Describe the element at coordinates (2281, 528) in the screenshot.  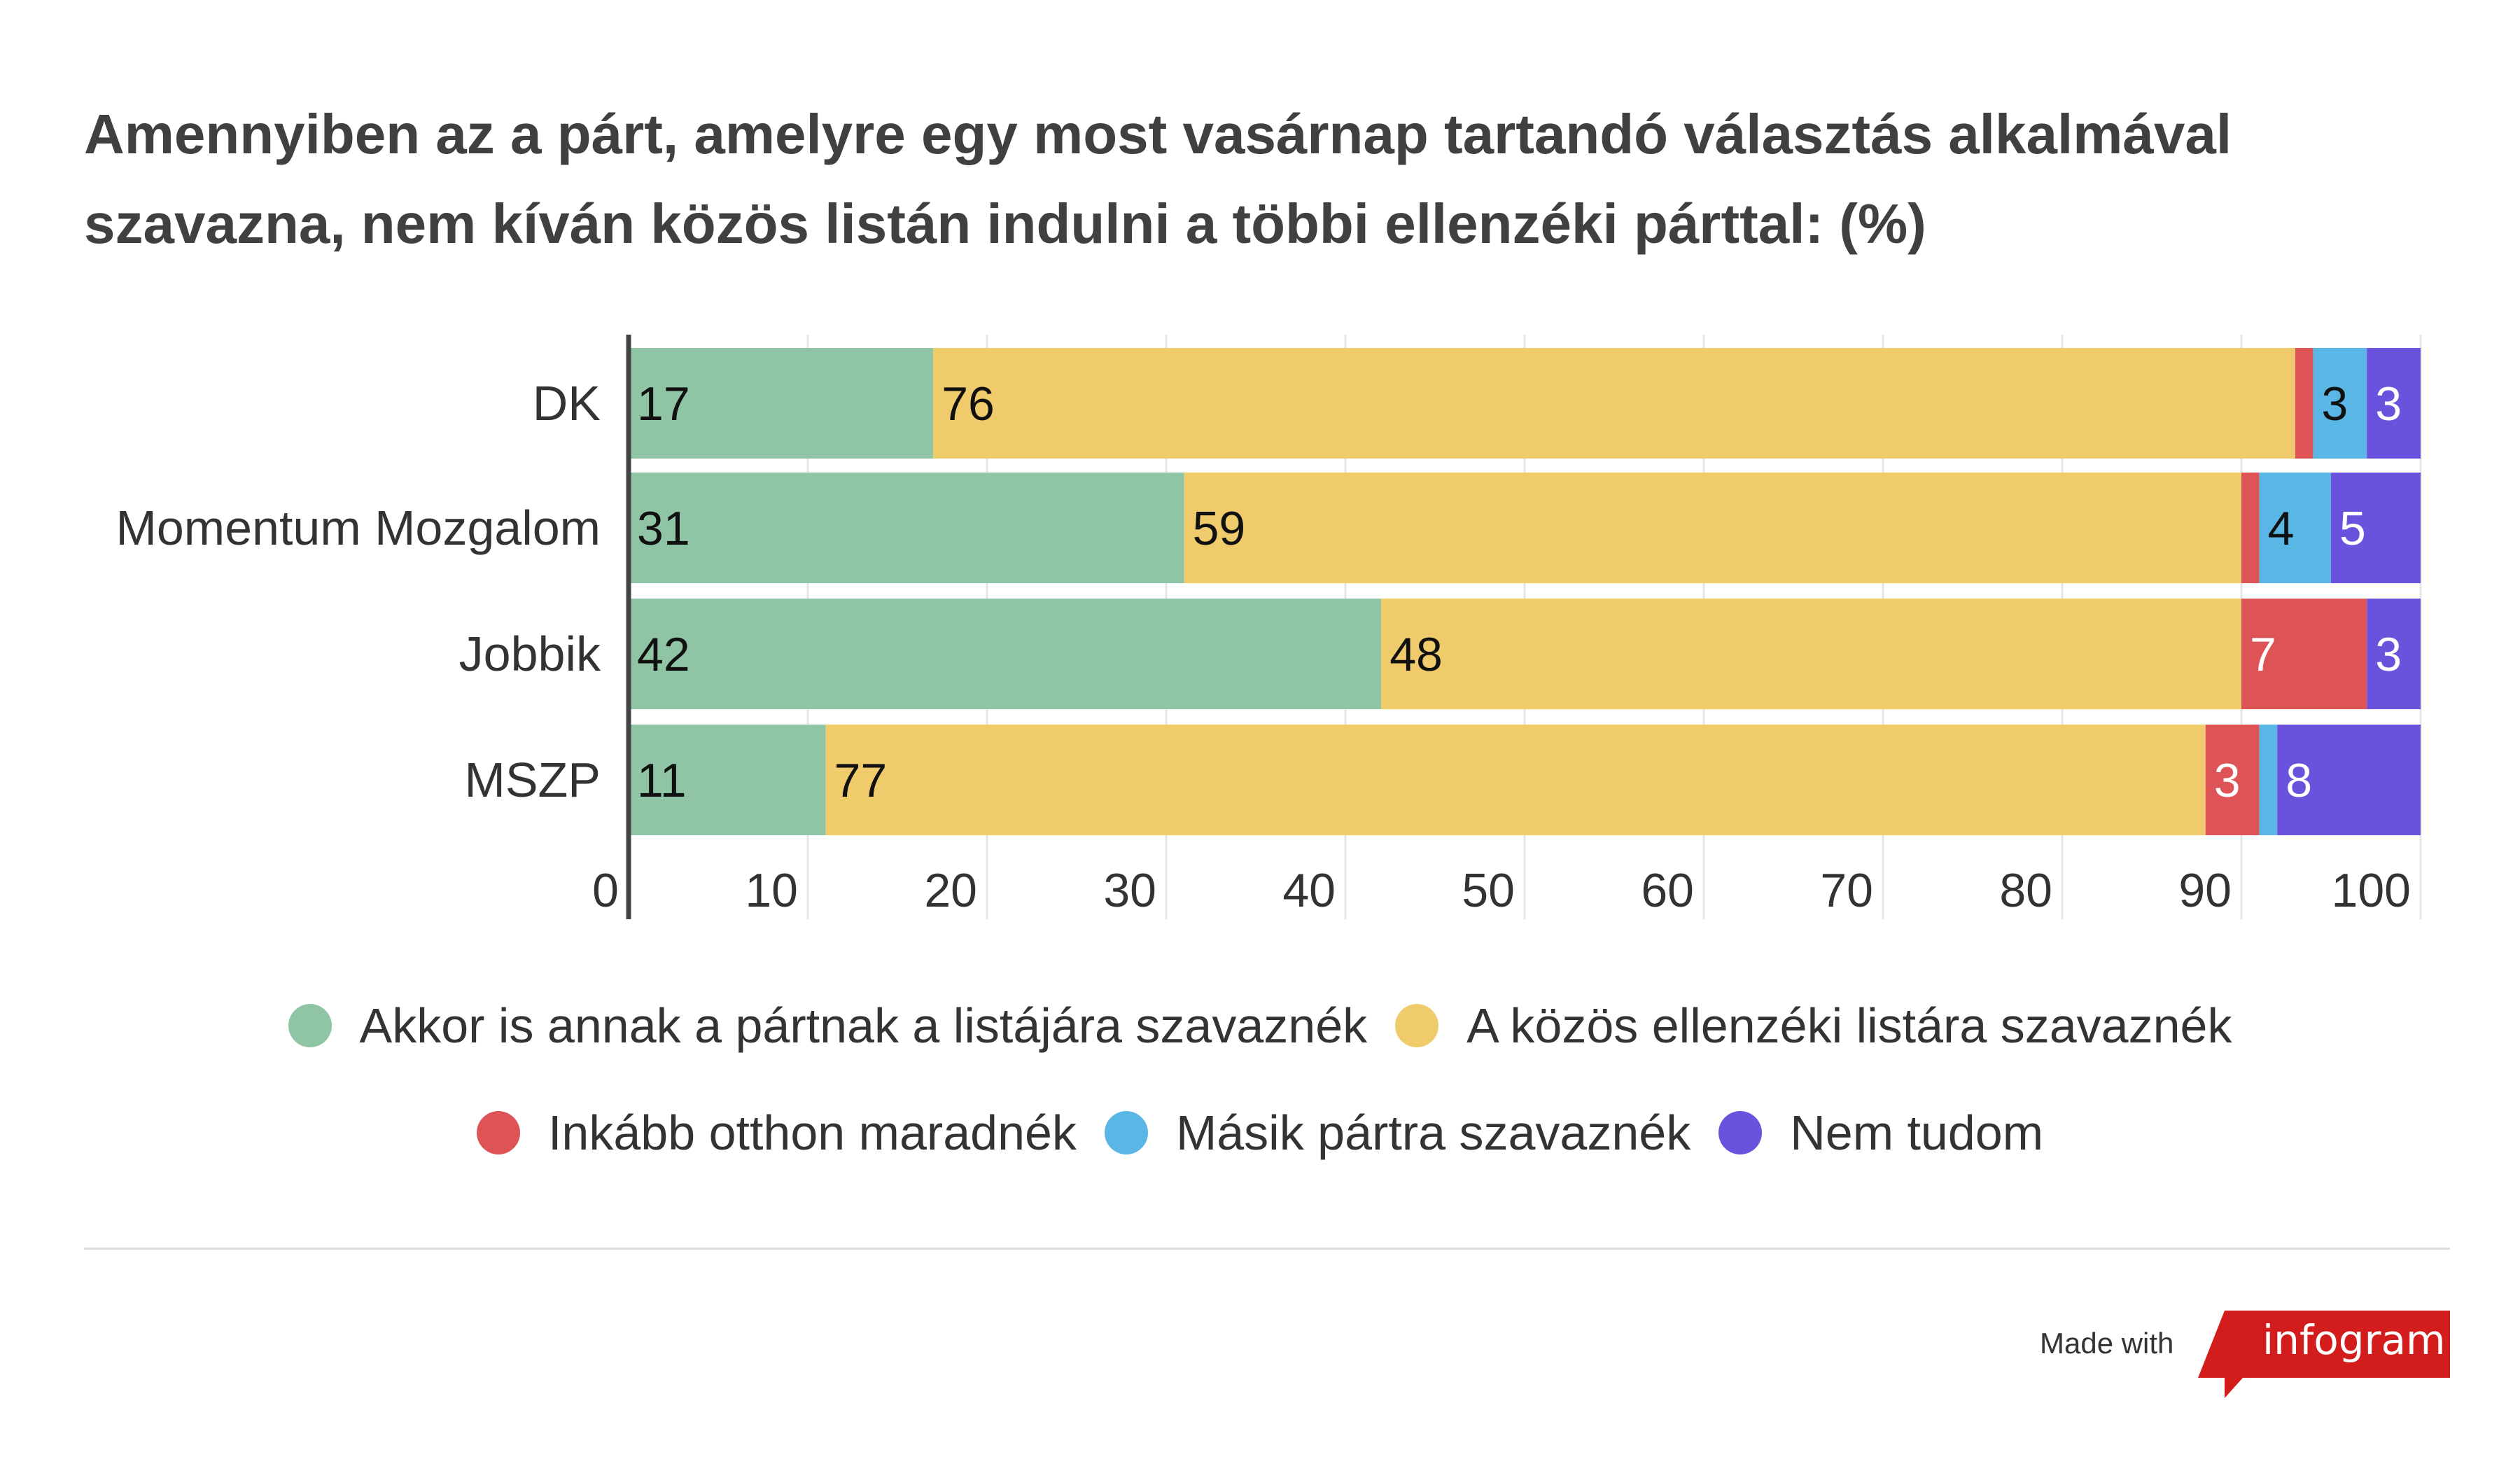
I see `data-label: 4` at that location.